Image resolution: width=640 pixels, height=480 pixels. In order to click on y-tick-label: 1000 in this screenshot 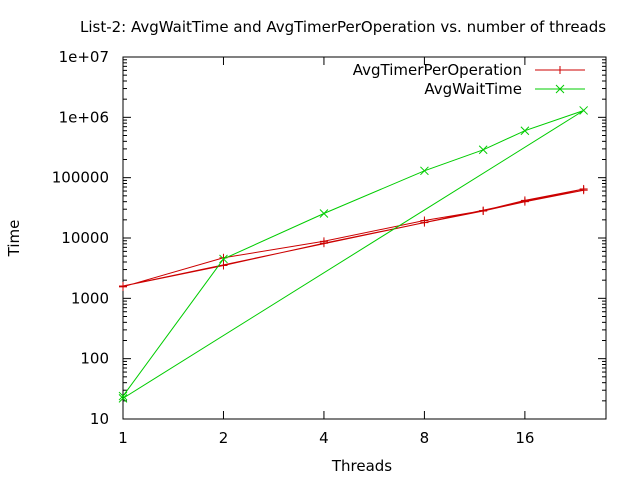, I will do `click(90, 298)`.